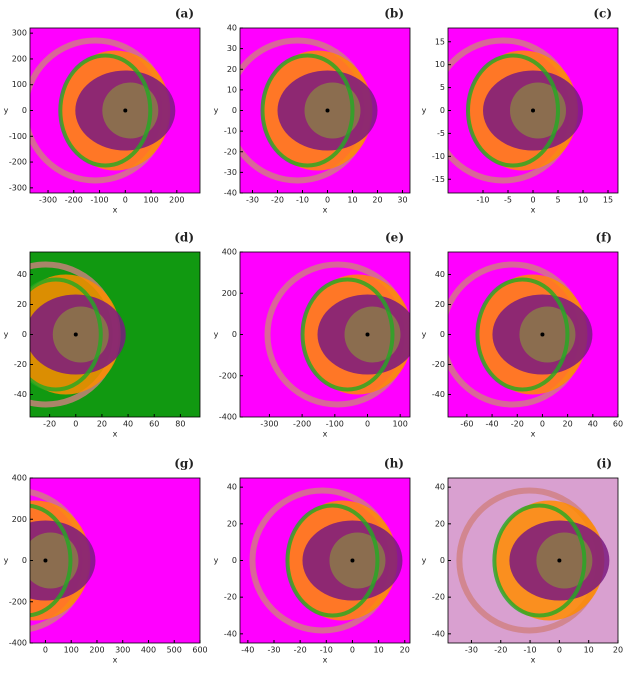 The height and width of the screenshot is (674, 632). Describe the element at coordinates (18, 187) in the screenshot. I see `y-tick-label: -300` at that location.